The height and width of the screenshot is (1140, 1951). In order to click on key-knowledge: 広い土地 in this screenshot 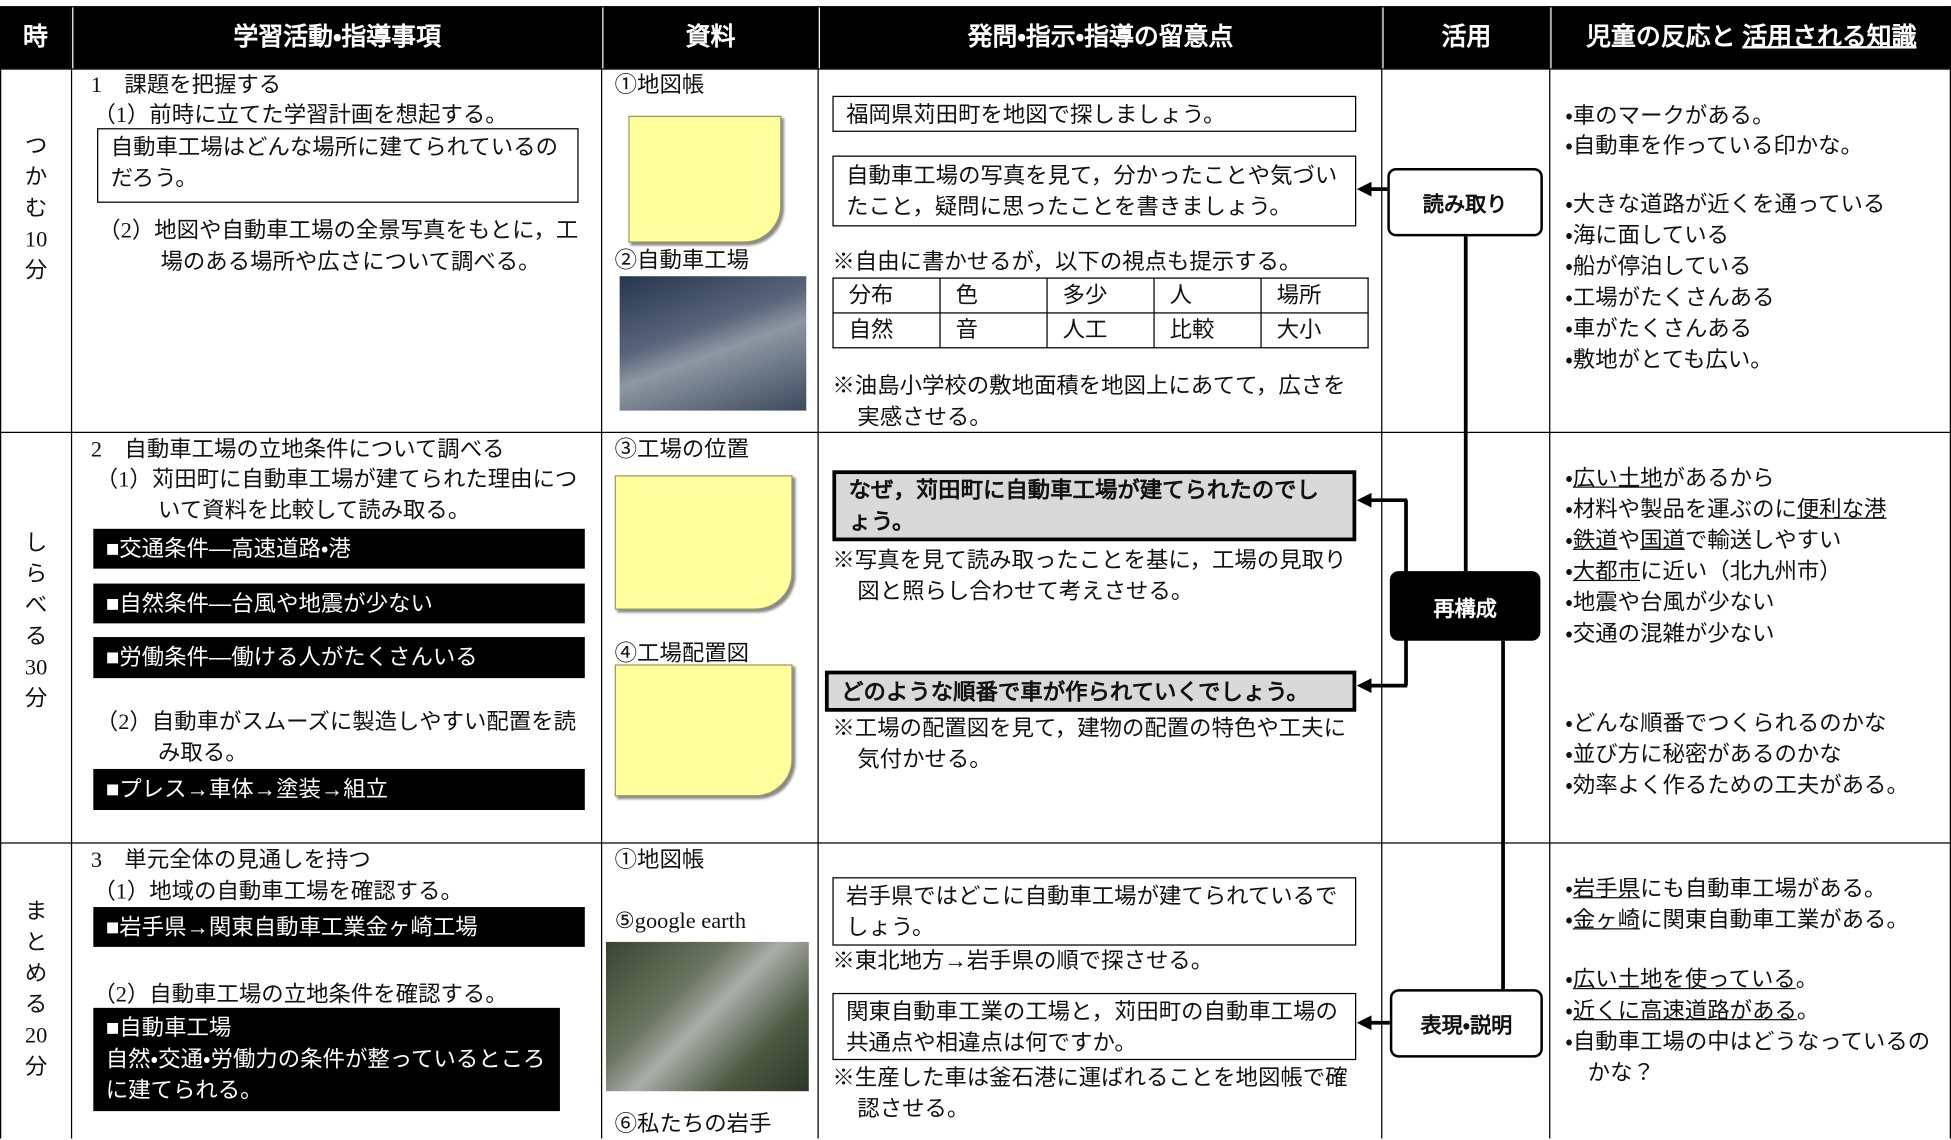, I will do `click(1617, 478)`.